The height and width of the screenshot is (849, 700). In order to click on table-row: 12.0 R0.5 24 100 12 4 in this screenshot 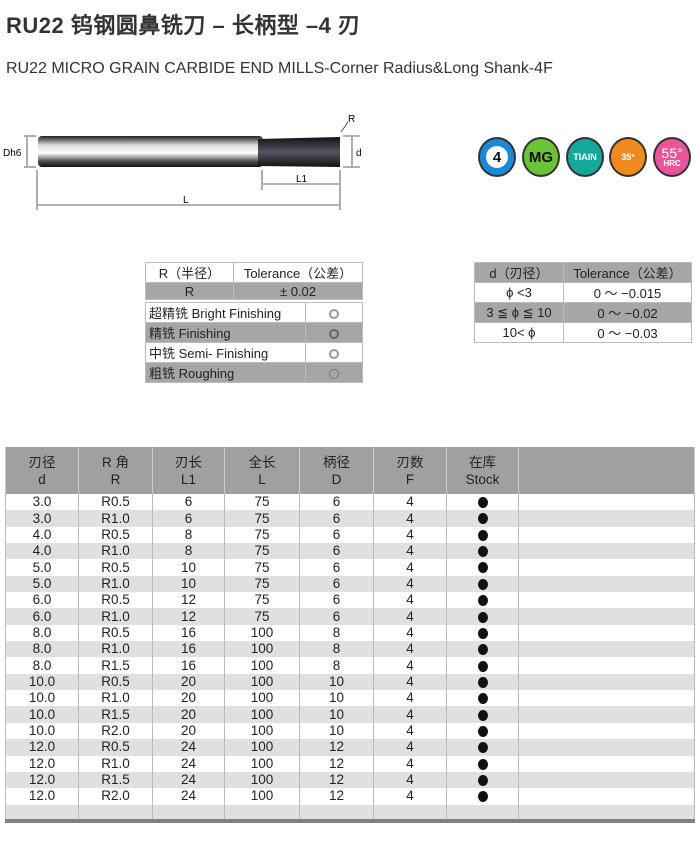, I will do `click(350, 747)`.